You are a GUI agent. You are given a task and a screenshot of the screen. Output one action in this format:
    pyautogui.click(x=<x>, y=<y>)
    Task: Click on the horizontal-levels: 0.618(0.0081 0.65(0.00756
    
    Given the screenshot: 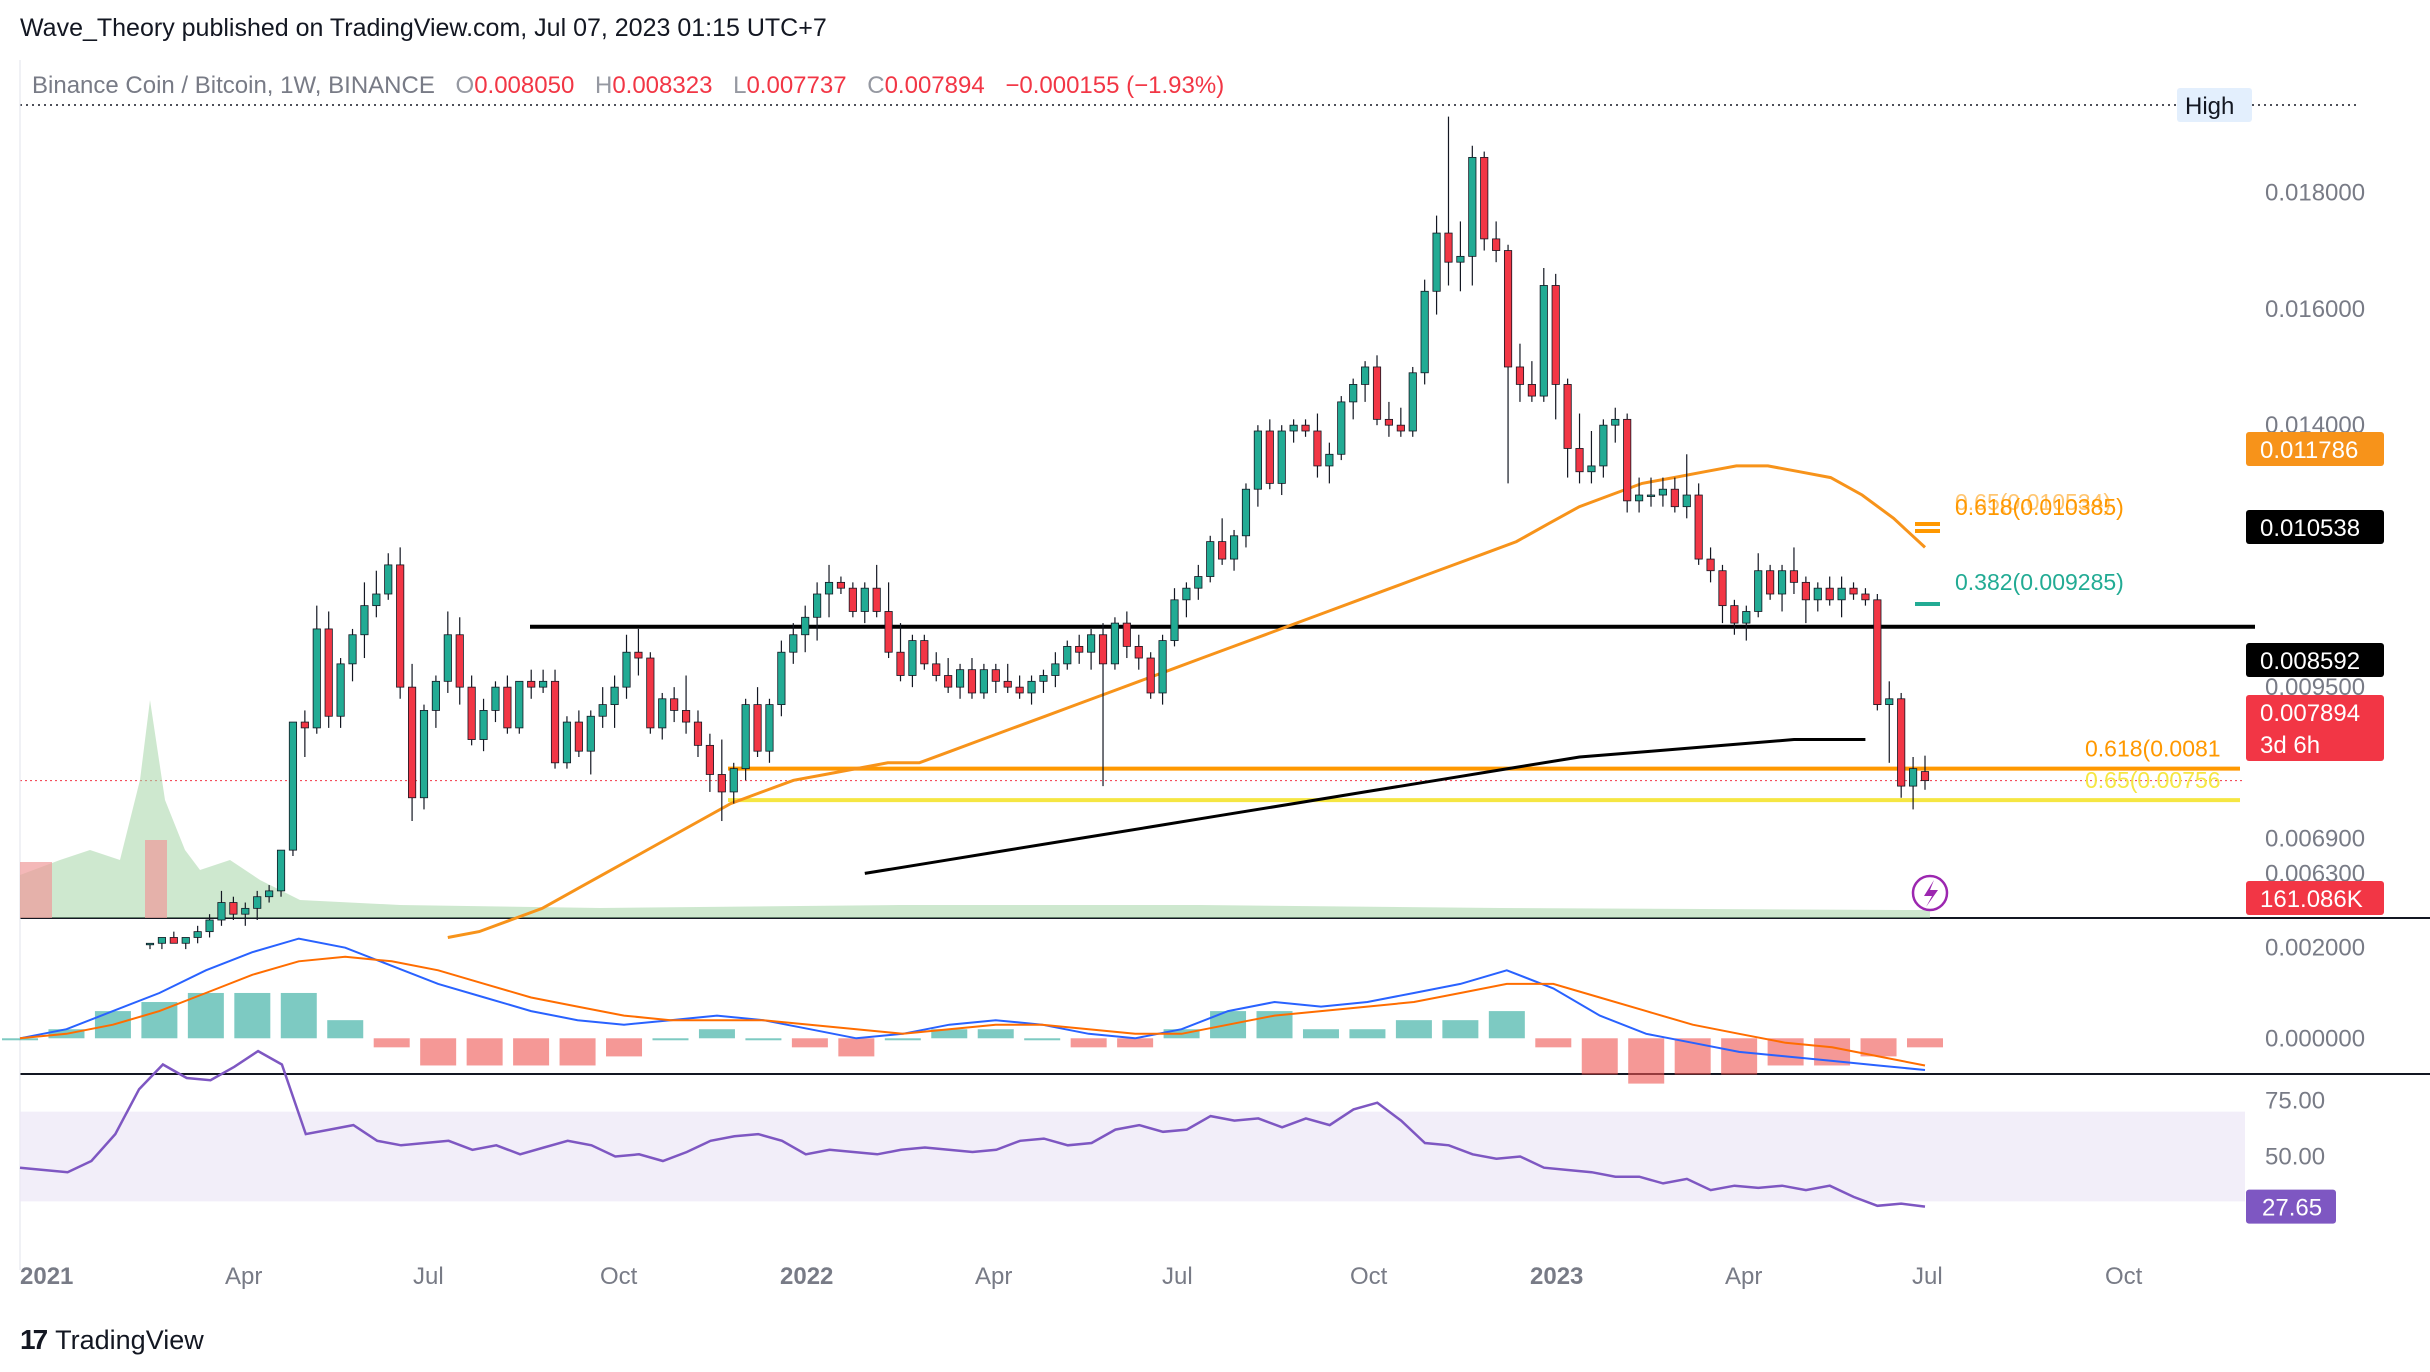 What is the action you would take?
    pyautogui.click(x=1392, y=713)
    